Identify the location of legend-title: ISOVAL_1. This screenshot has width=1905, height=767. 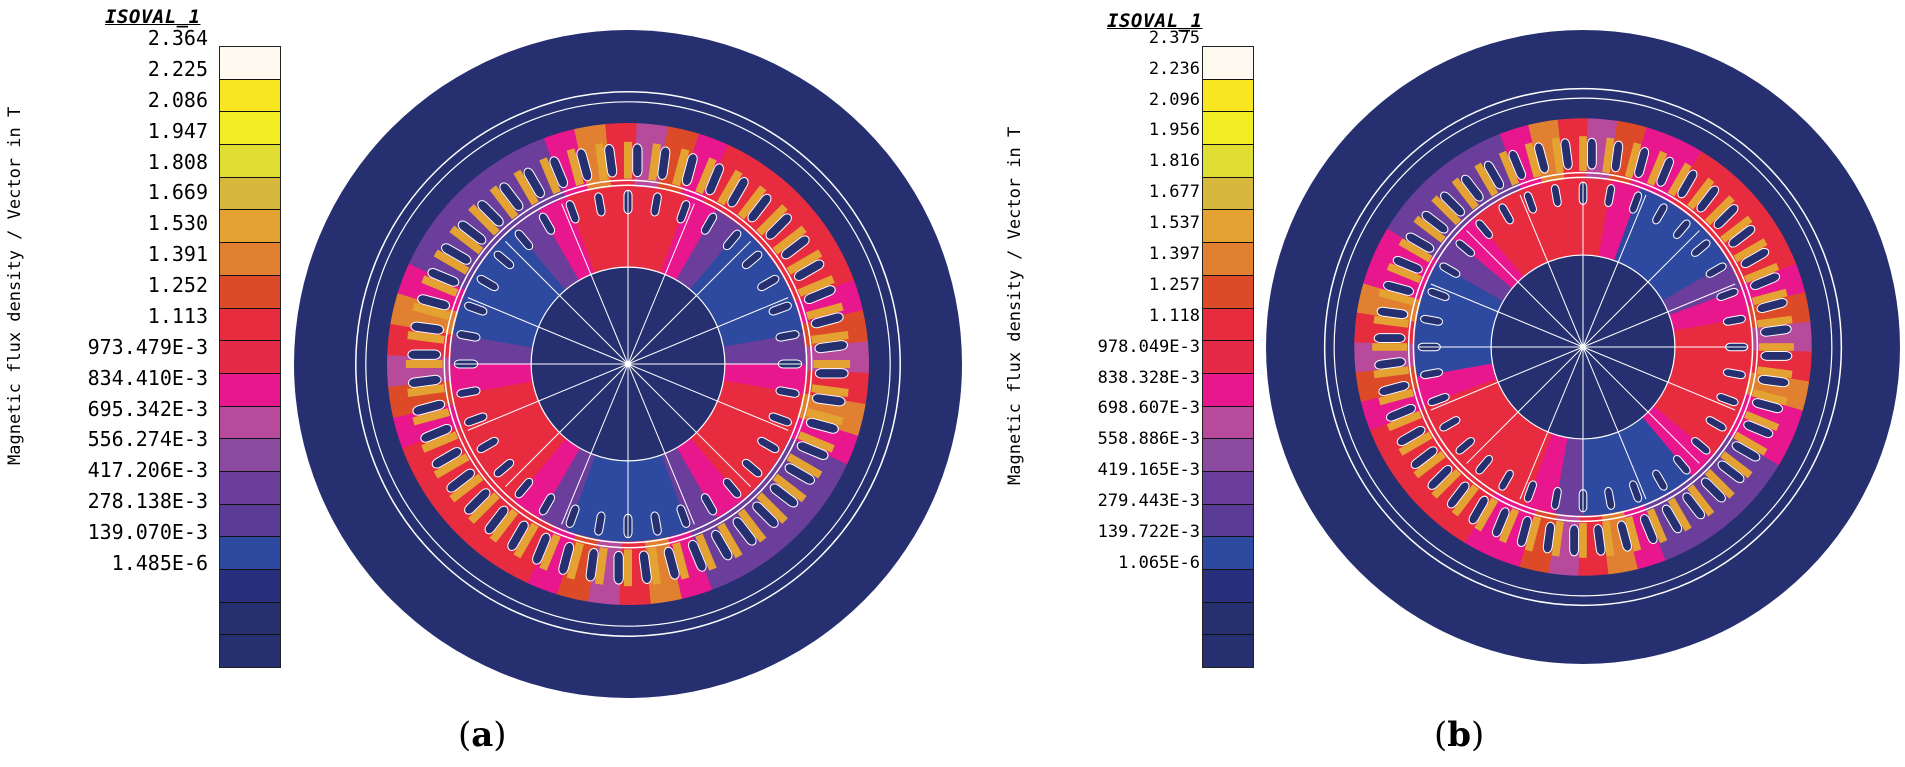
(1155, 21).